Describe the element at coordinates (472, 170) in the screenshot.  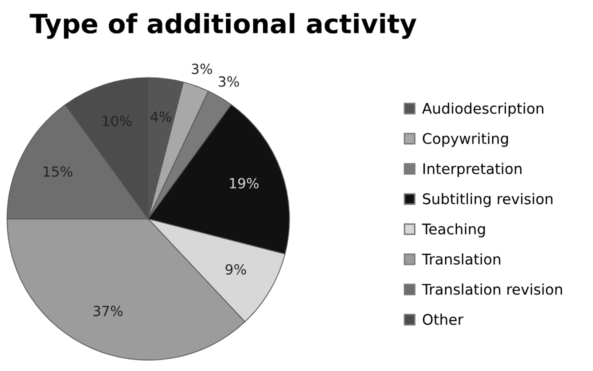
I see `legend-label: Interpretation` at that location.